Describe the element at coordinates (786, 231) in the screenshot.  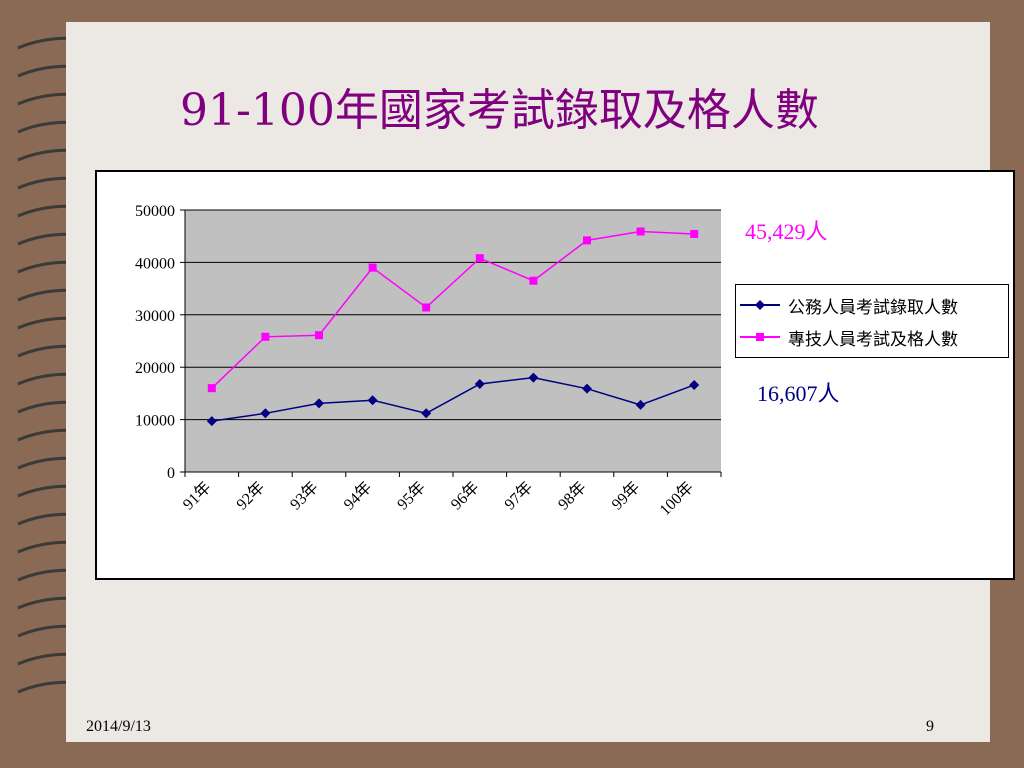
I see `annotation-pink-value: 45,429人` at that location.